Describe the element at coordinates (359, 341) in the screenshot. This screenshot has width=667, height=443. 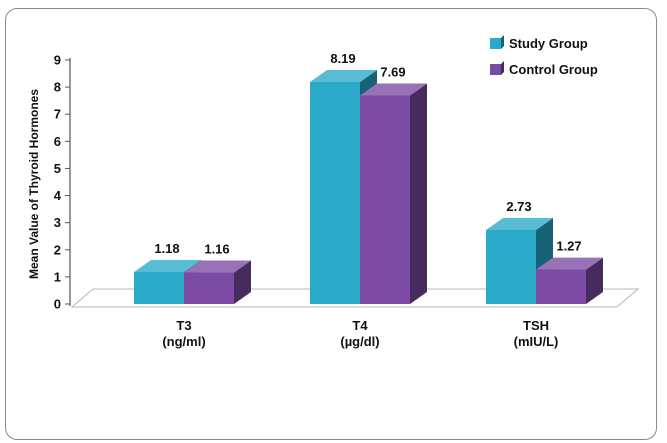
I see `x-tick-sublabel: (µg/dl)` at that location.